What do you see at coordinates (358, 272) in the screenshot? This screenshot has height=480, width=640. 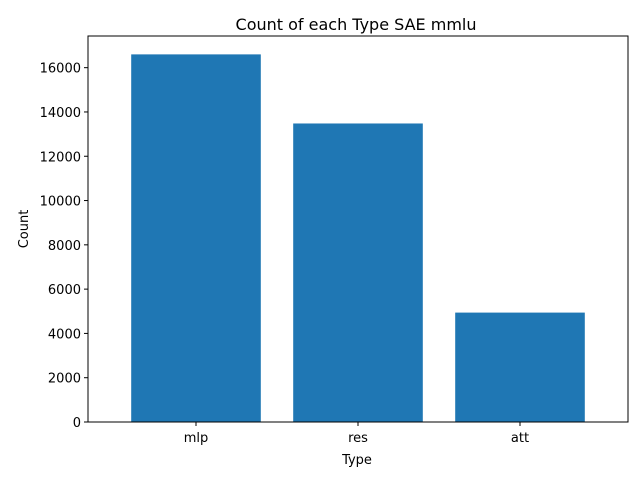 I see `bar-res` at bounding box center [358, 272].